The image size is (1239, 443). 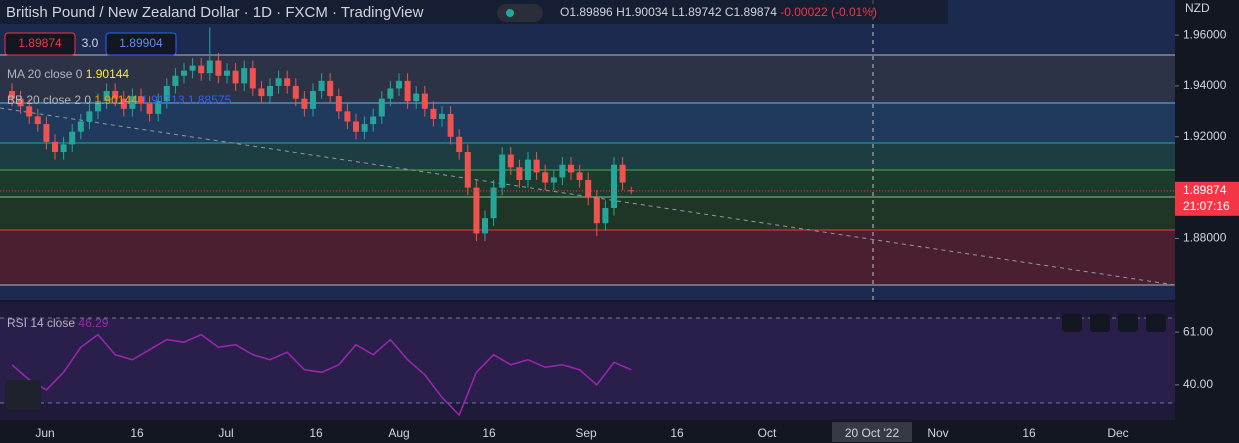 I want to click on last-price-label: 1.89874, so click(x=1205, y=190).